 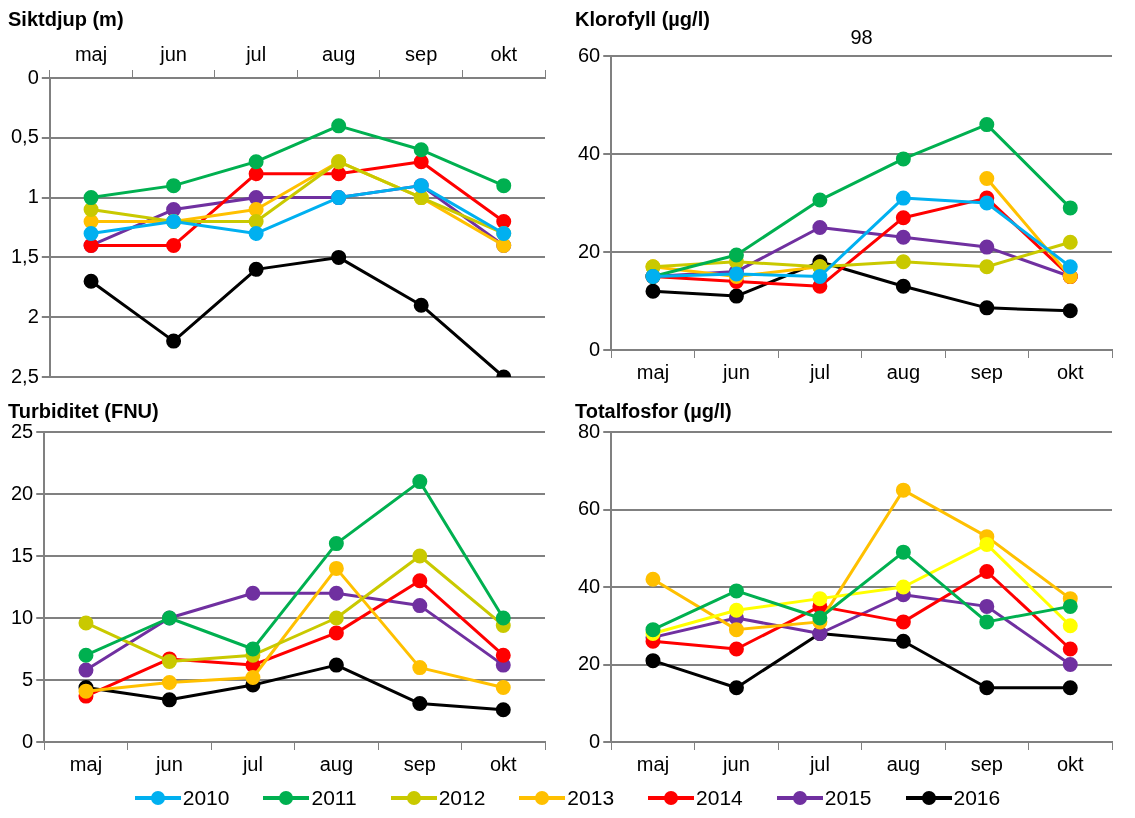 I want to click on legend-label: 2012, so click(x=462, y=798).